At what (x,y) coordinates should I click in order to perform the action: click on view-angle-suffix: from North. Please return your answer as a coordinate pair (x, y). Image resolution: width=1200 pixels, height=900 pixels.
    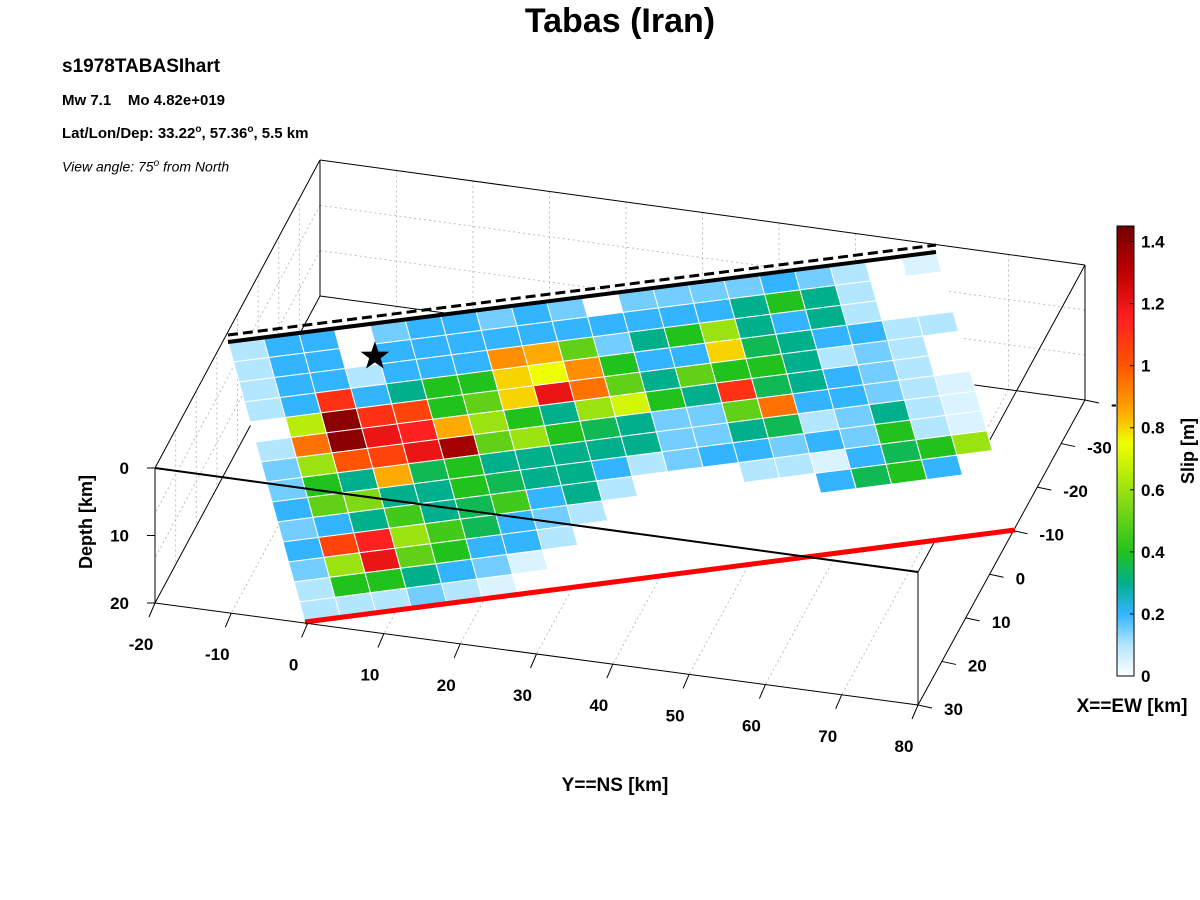
    Looking at the image, I should click on (194, 166).